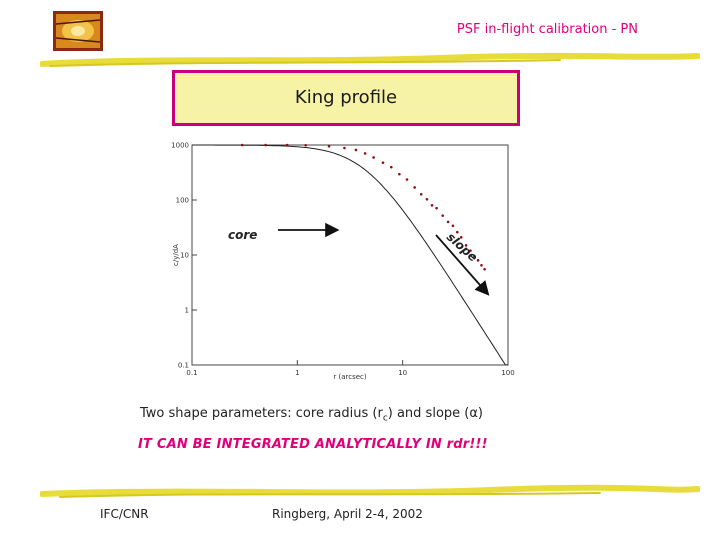  I want to click on y-axis: 1000 100 10 1 0.1, so click(184, 256).